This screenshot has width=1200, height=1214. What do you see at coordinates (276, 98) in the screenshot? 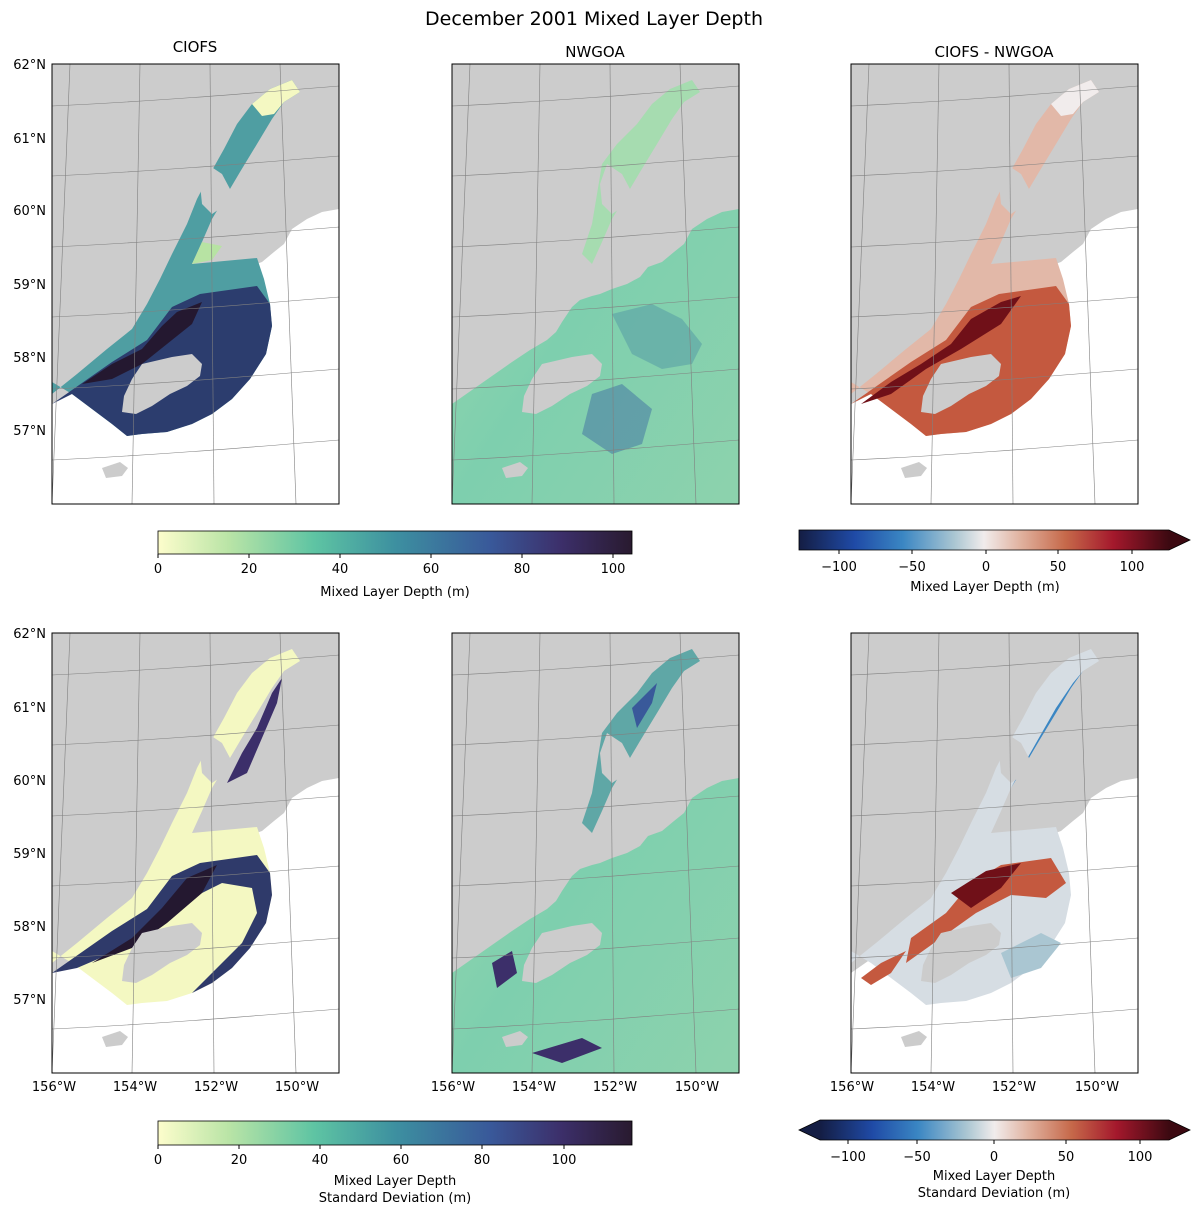
I see `shallow-head` at bounding box center [276, 98].